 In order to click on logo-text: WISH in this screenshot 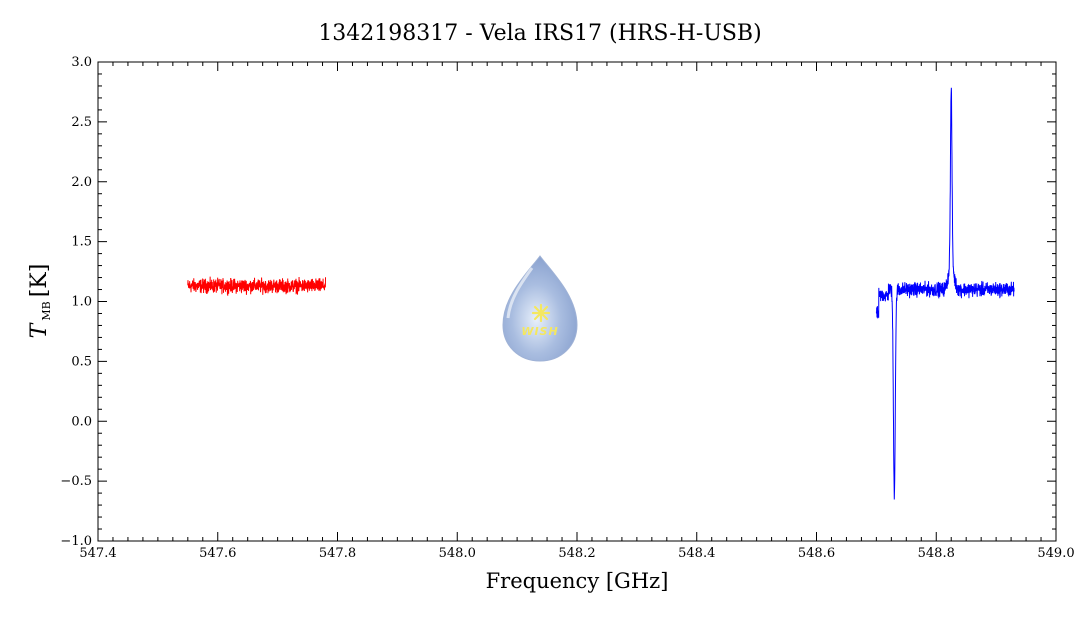, I will do `click(539, 331)`.